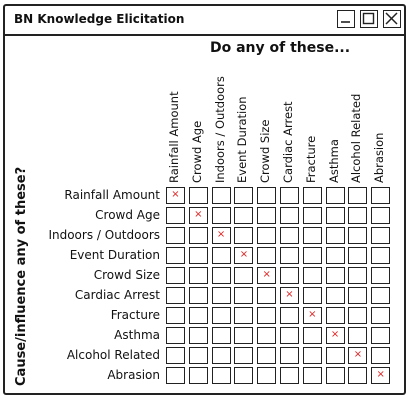 The height and width of the screenshot is (401, 412). I want to click on close-button, so click(392, 19).